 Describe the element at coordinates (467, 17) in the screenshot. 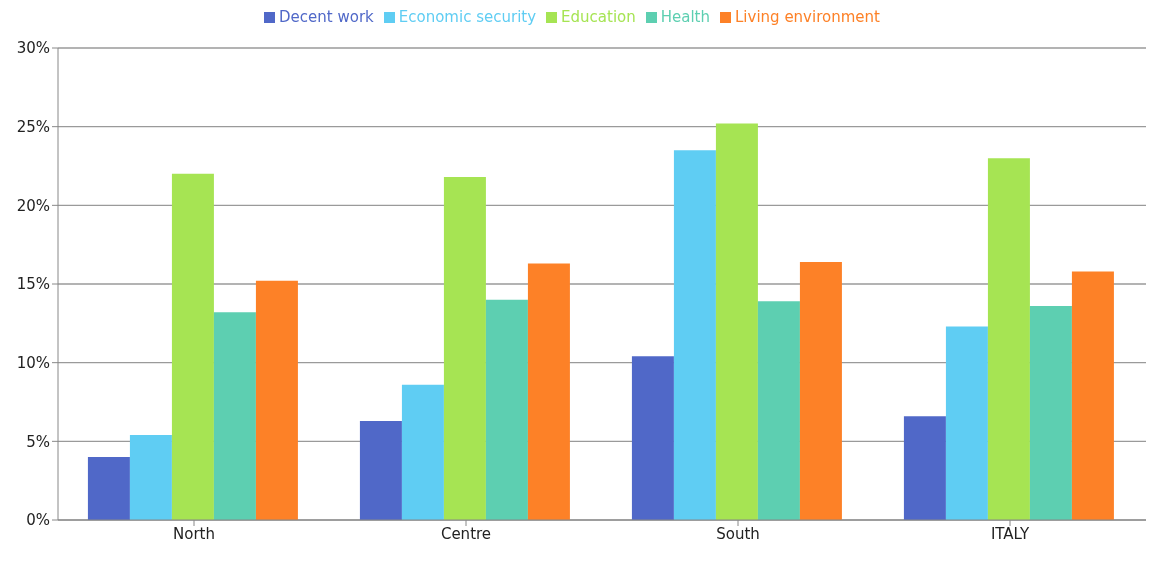

I see `legend-label: Economic security` at that location.